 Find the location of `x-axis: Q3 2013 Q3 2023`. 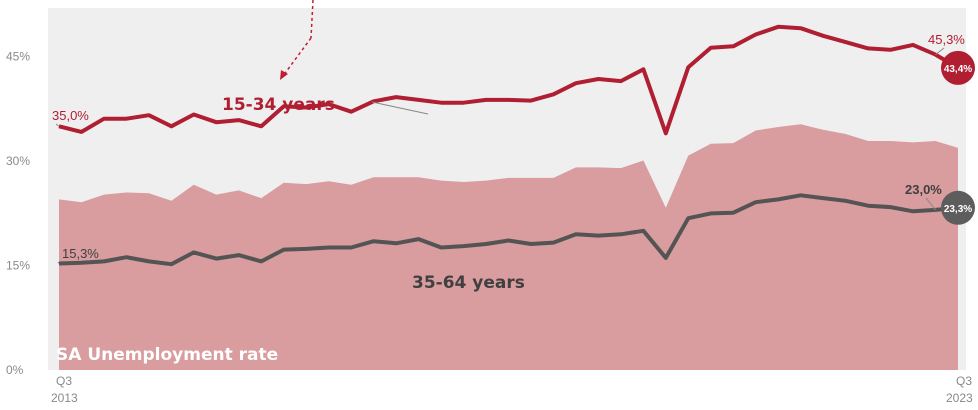

x-axis: Q3 2013 Q3 2023 is located at coordinates (512, 389).